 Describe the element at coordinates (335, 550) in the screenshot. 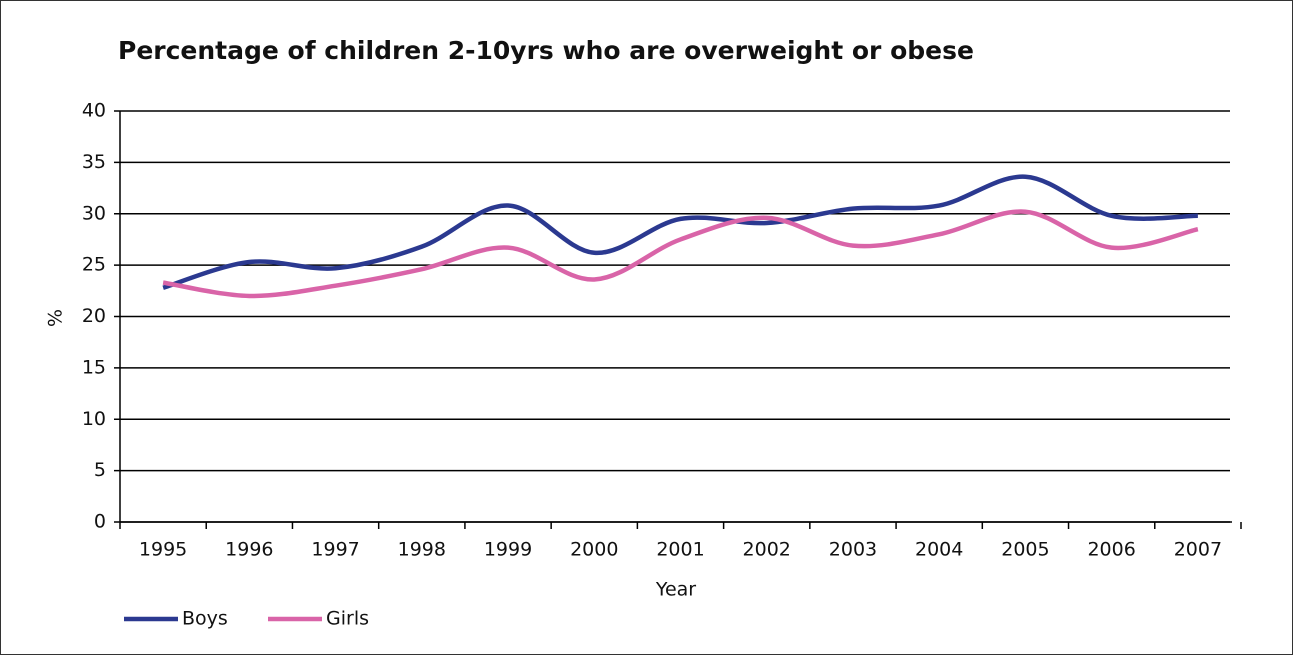

I see `x-tick-label: 1997` at that location.